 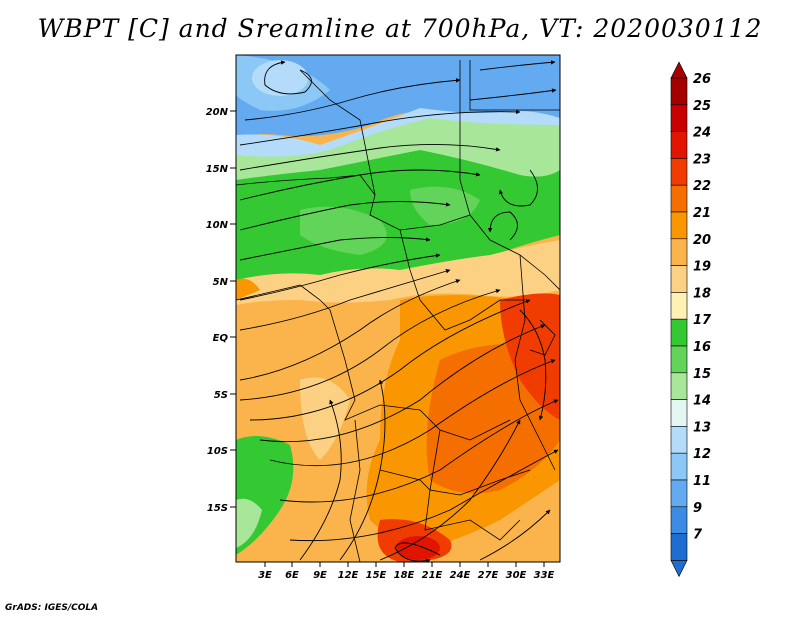 What do you see at coordinates (348, 575) in the screenshot?
I see `lon-label: 12E` at bounding box center [348, 575].